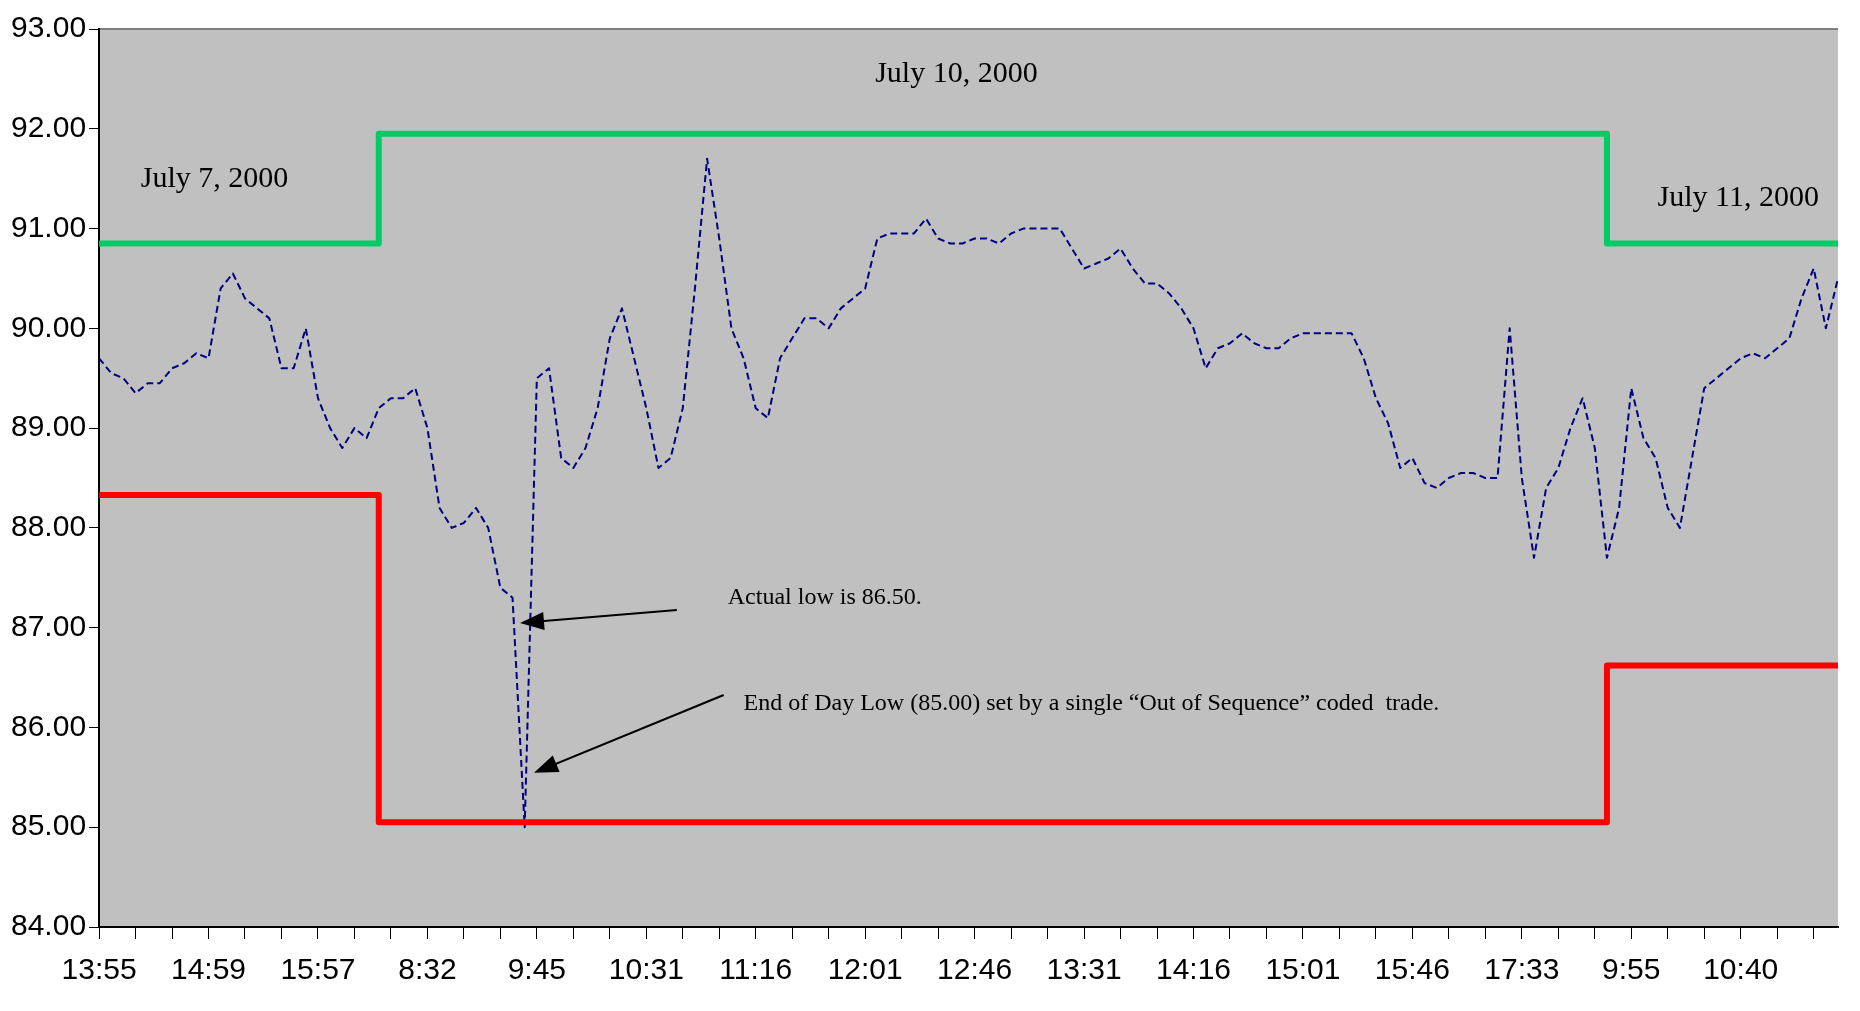  What do you see at coordinates (318, 969) in the screenshot?
I see `x-tick-label: 15:57` at bounding box center [318, 969].